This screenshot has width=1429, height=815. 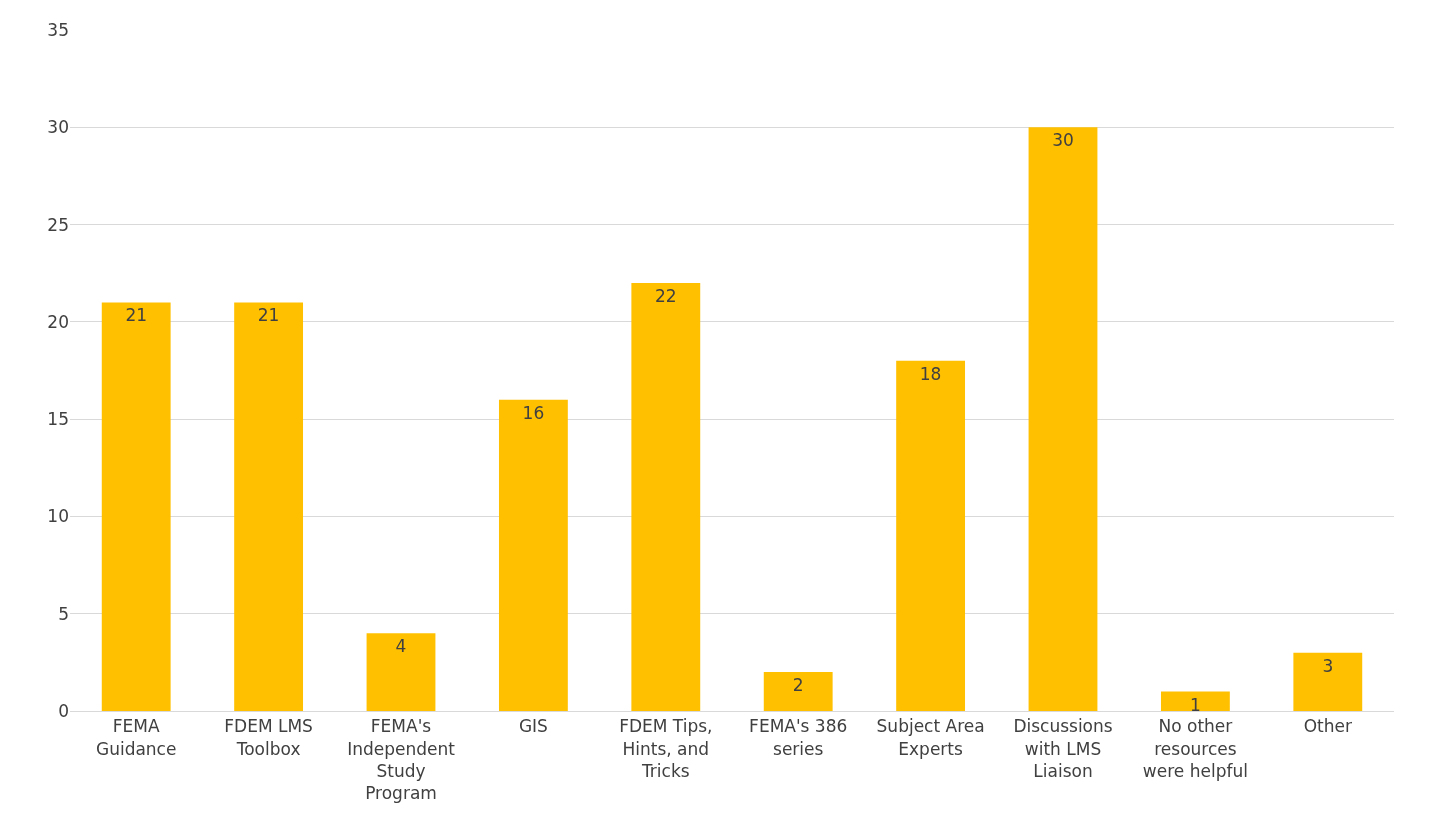 I want to click on x-tick-label: FEMA Guidance, so click(x=136, y=737).